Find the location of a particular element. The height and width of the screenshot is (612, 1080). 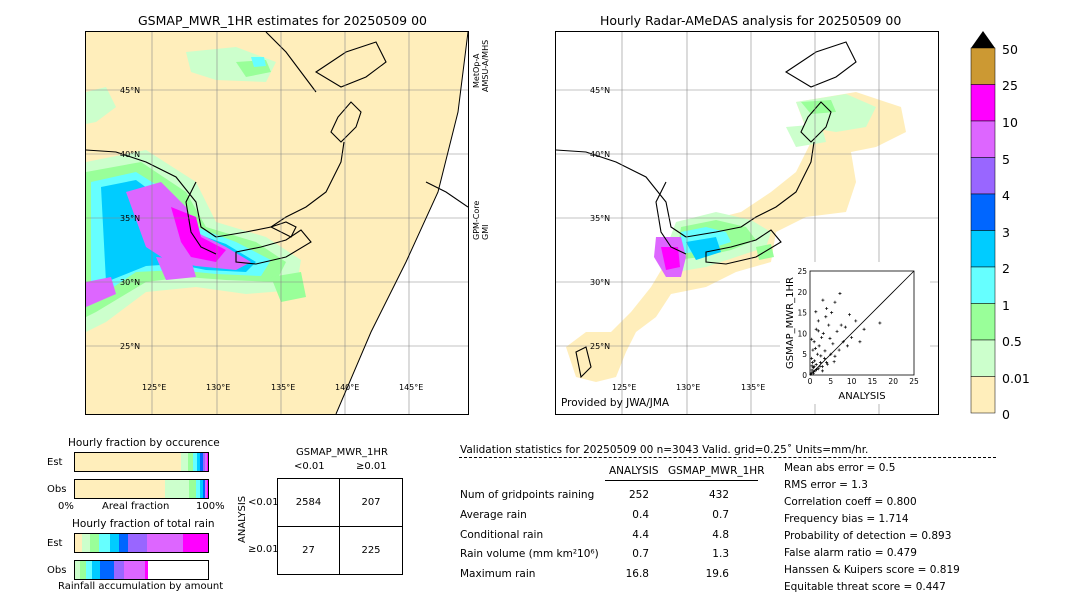

total-rain-title: Hourly fraction of total rain is located at coordinates (143, 524).